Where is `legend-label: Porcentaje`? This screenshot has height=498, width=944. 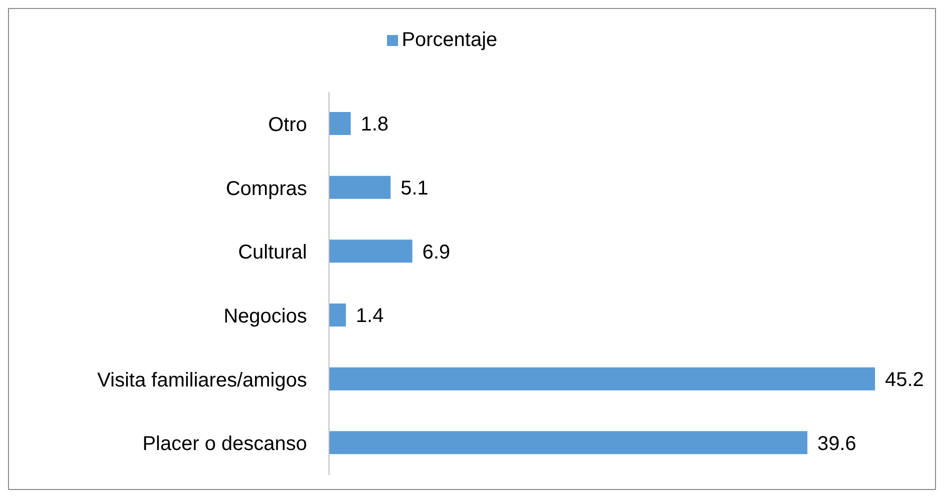
legend-label: Porcentaje is located at coordinates (450, 40).